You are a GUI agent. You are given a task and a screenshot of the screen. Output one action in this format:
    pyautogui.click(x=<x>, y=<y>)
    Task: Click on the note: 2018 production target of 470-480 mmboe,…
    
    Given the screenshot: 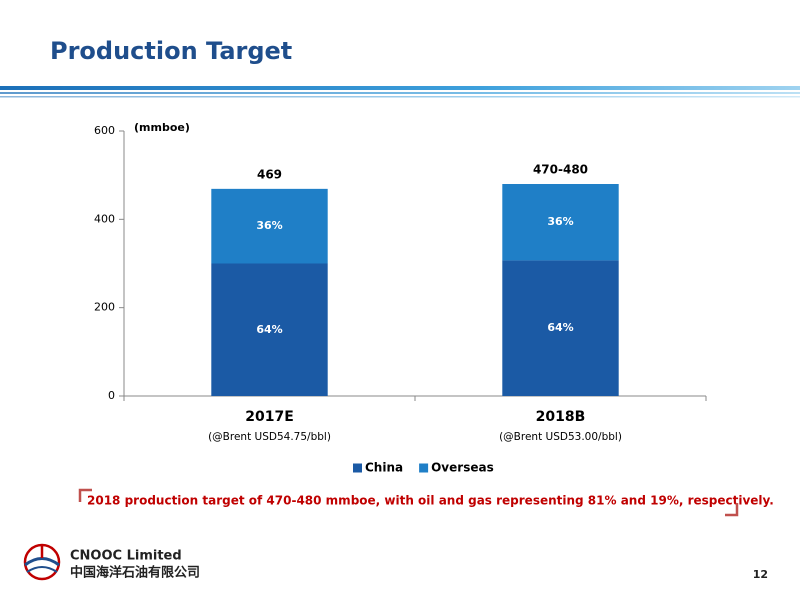 What is the action you would take?
    pyautogui.click(x=430, y=501)
    